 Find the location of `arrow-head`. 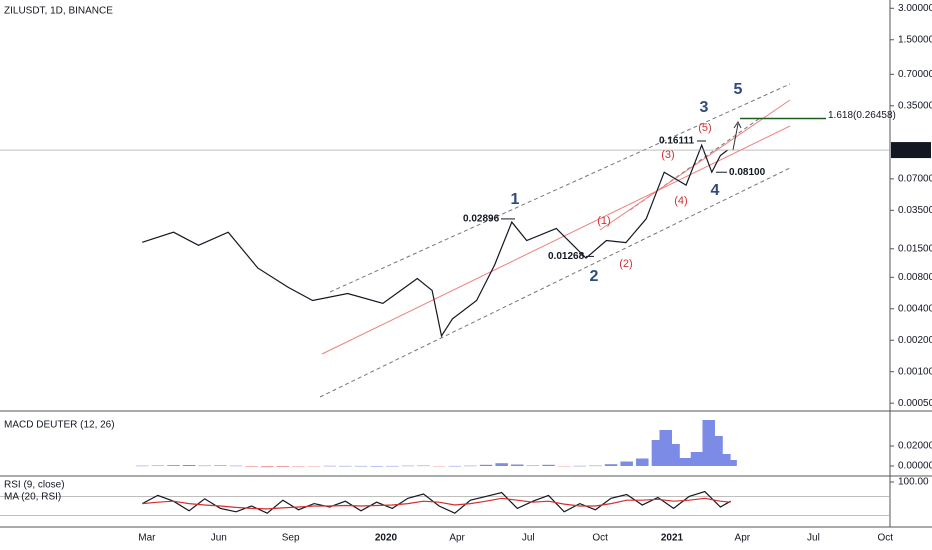

arrow-head is located at coordinates (737, 125).